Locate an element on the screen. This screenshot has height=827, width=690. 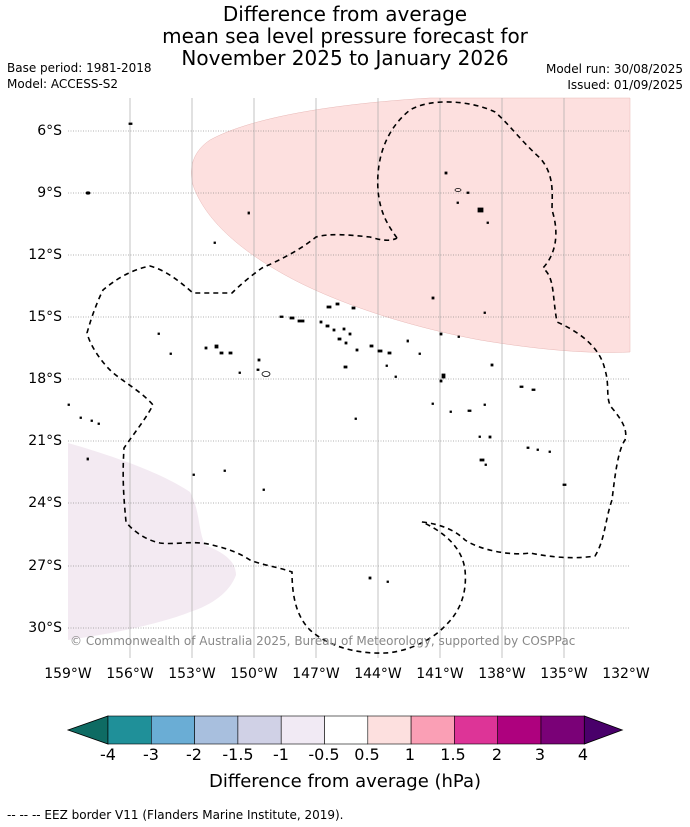
lat-label-18s: 18°S is located at coordinates (45, 379).